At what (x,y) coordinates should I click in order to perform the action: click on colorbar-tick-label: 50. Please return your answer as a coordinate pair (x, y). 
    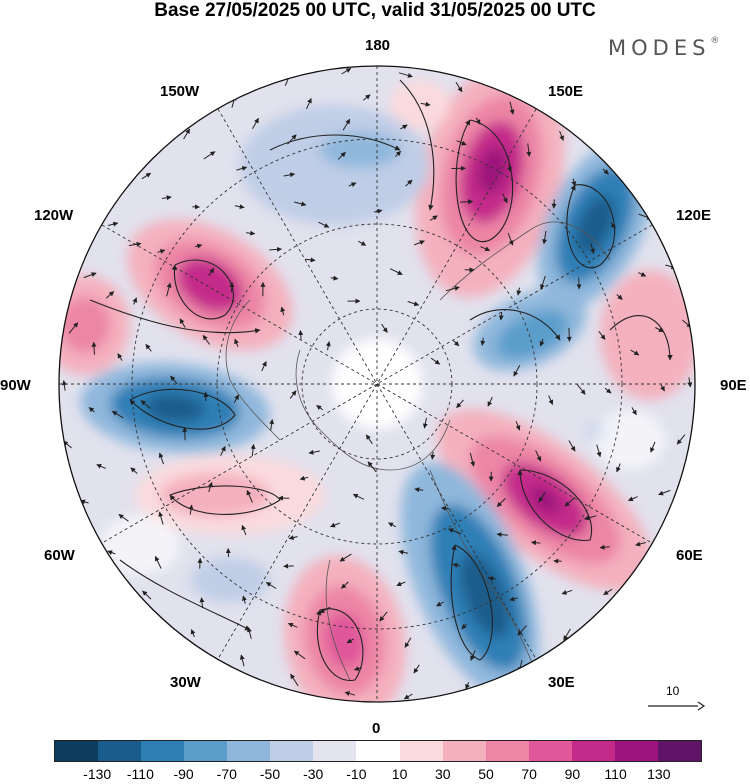
    Looking at the image, I should click on (486, 774).